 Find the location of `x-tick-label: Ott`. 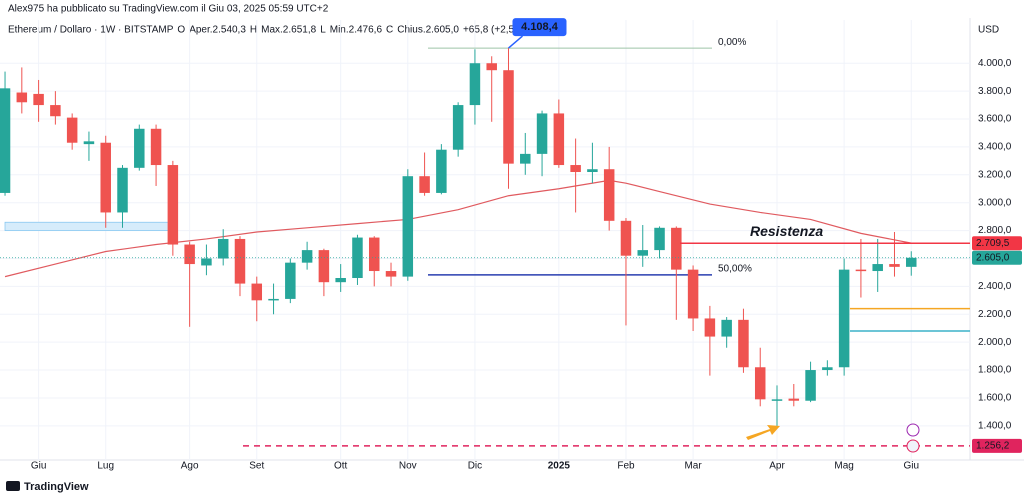

x-tick-label: Ott is located at coordinates (341, 466).